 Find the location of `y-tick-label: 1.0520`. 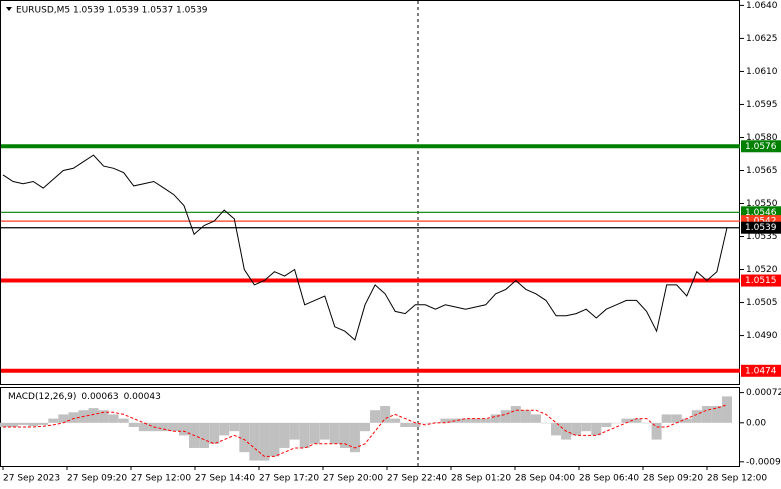

y-tick-label: 1.0520 is located at coordinates (762, 270).